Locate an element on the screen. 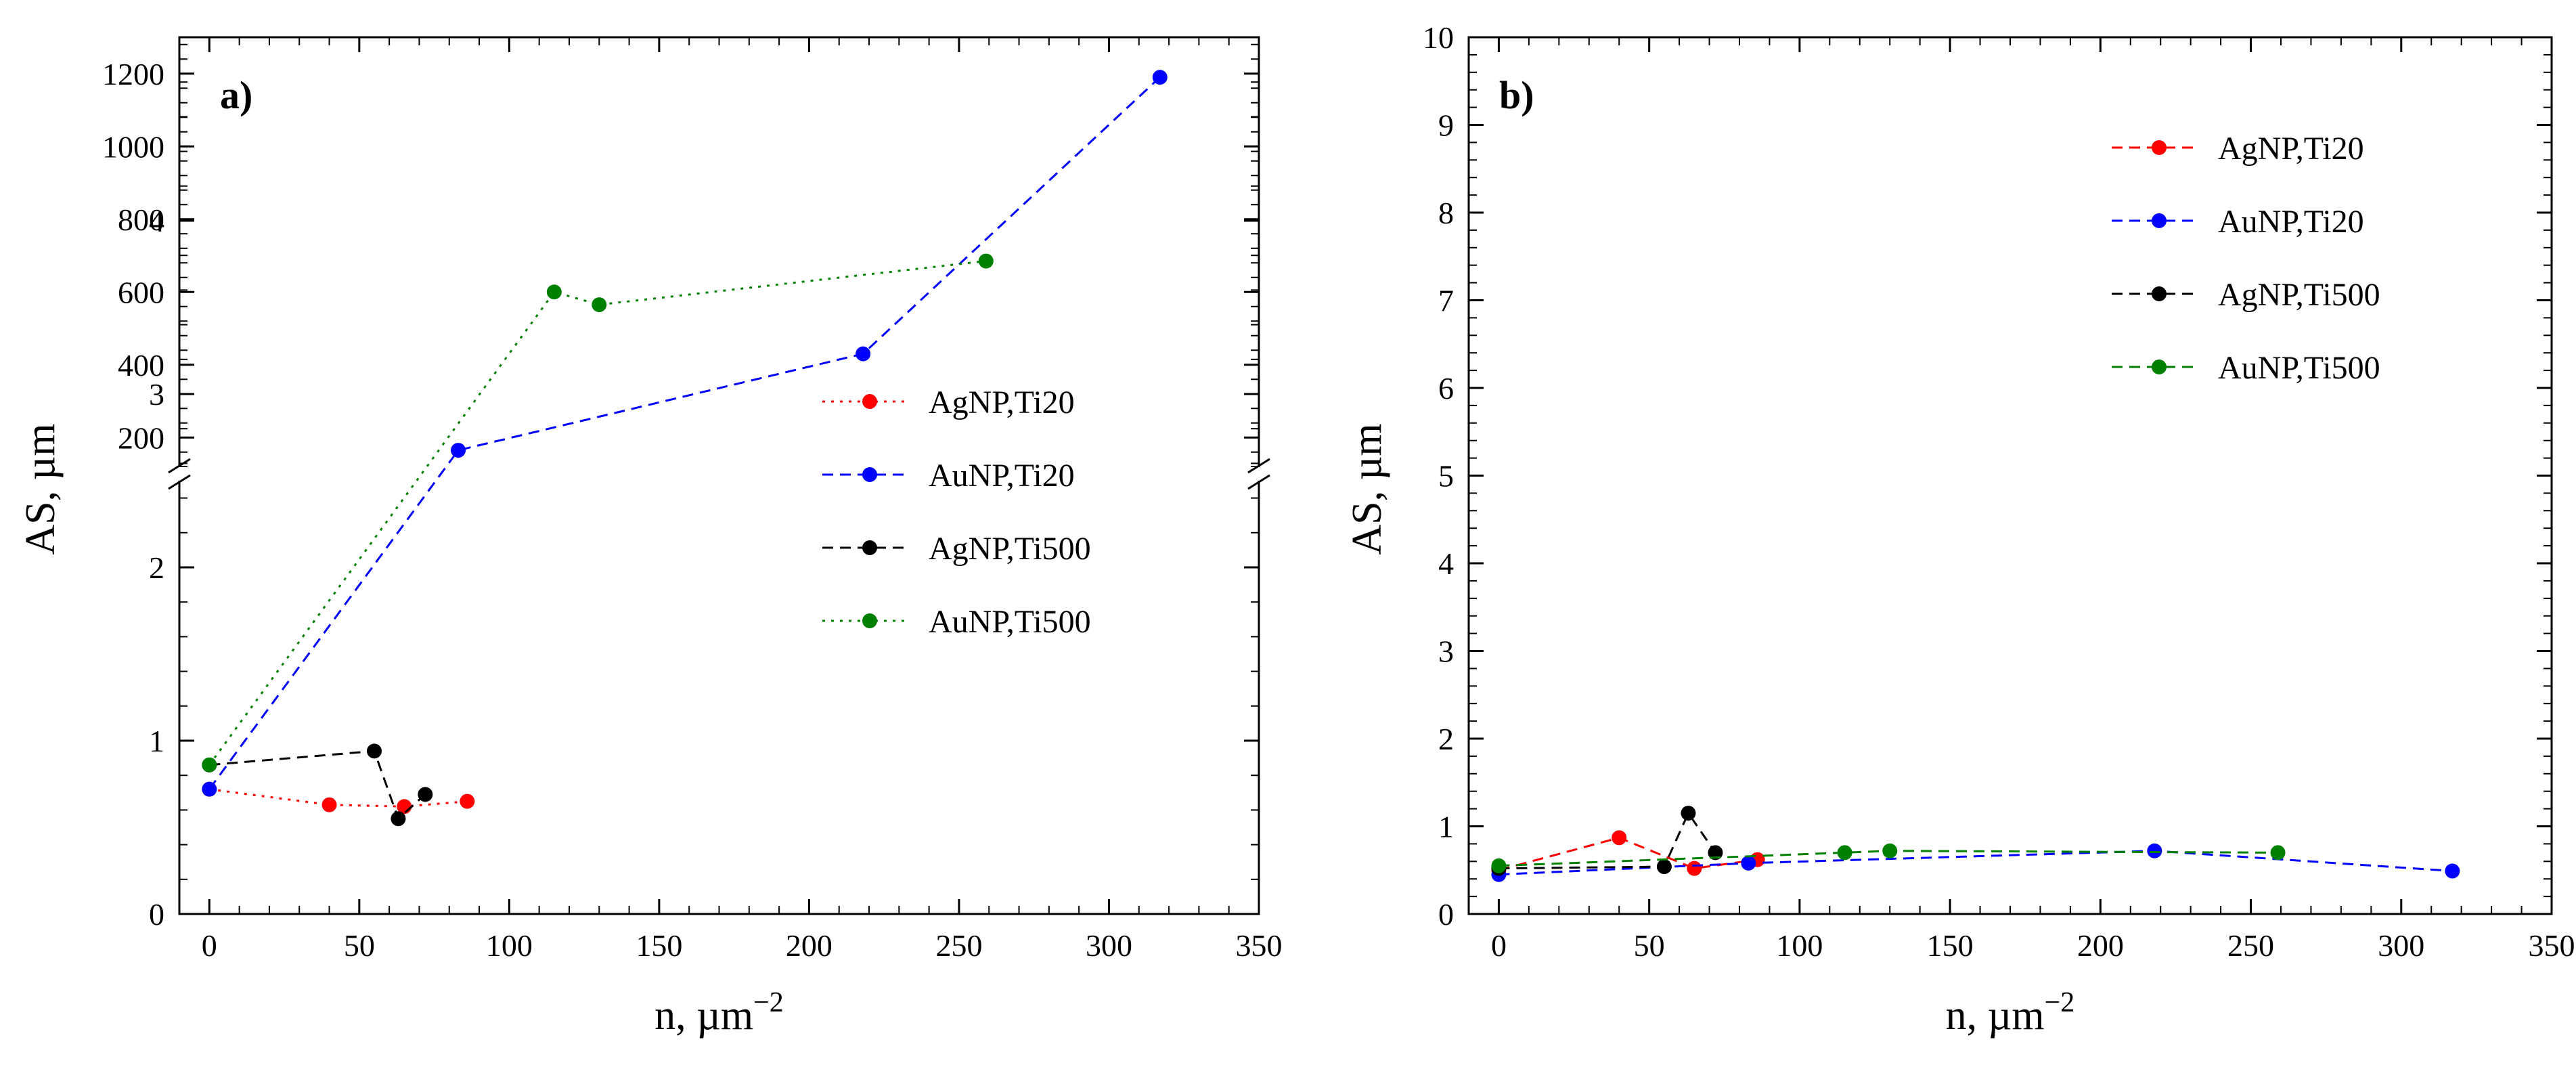  y-tick-label: 200 is located at coordinates (141, 437).